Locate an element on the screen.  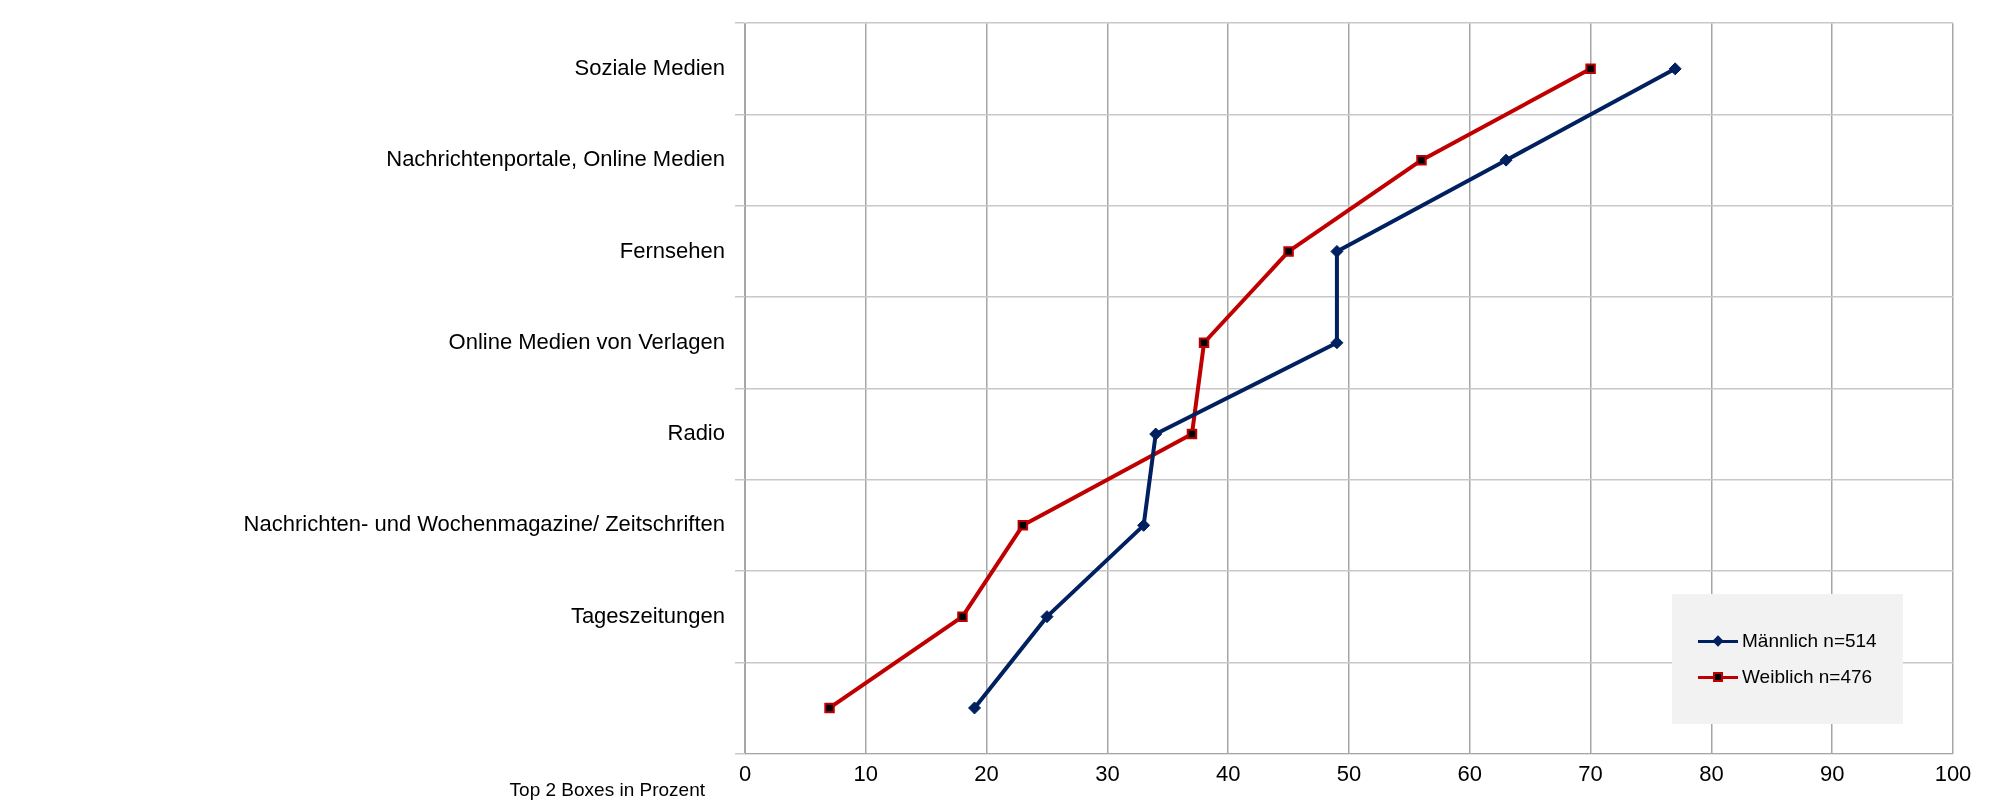
x-tick-label: 100 is located at coordinates (1953, 773).